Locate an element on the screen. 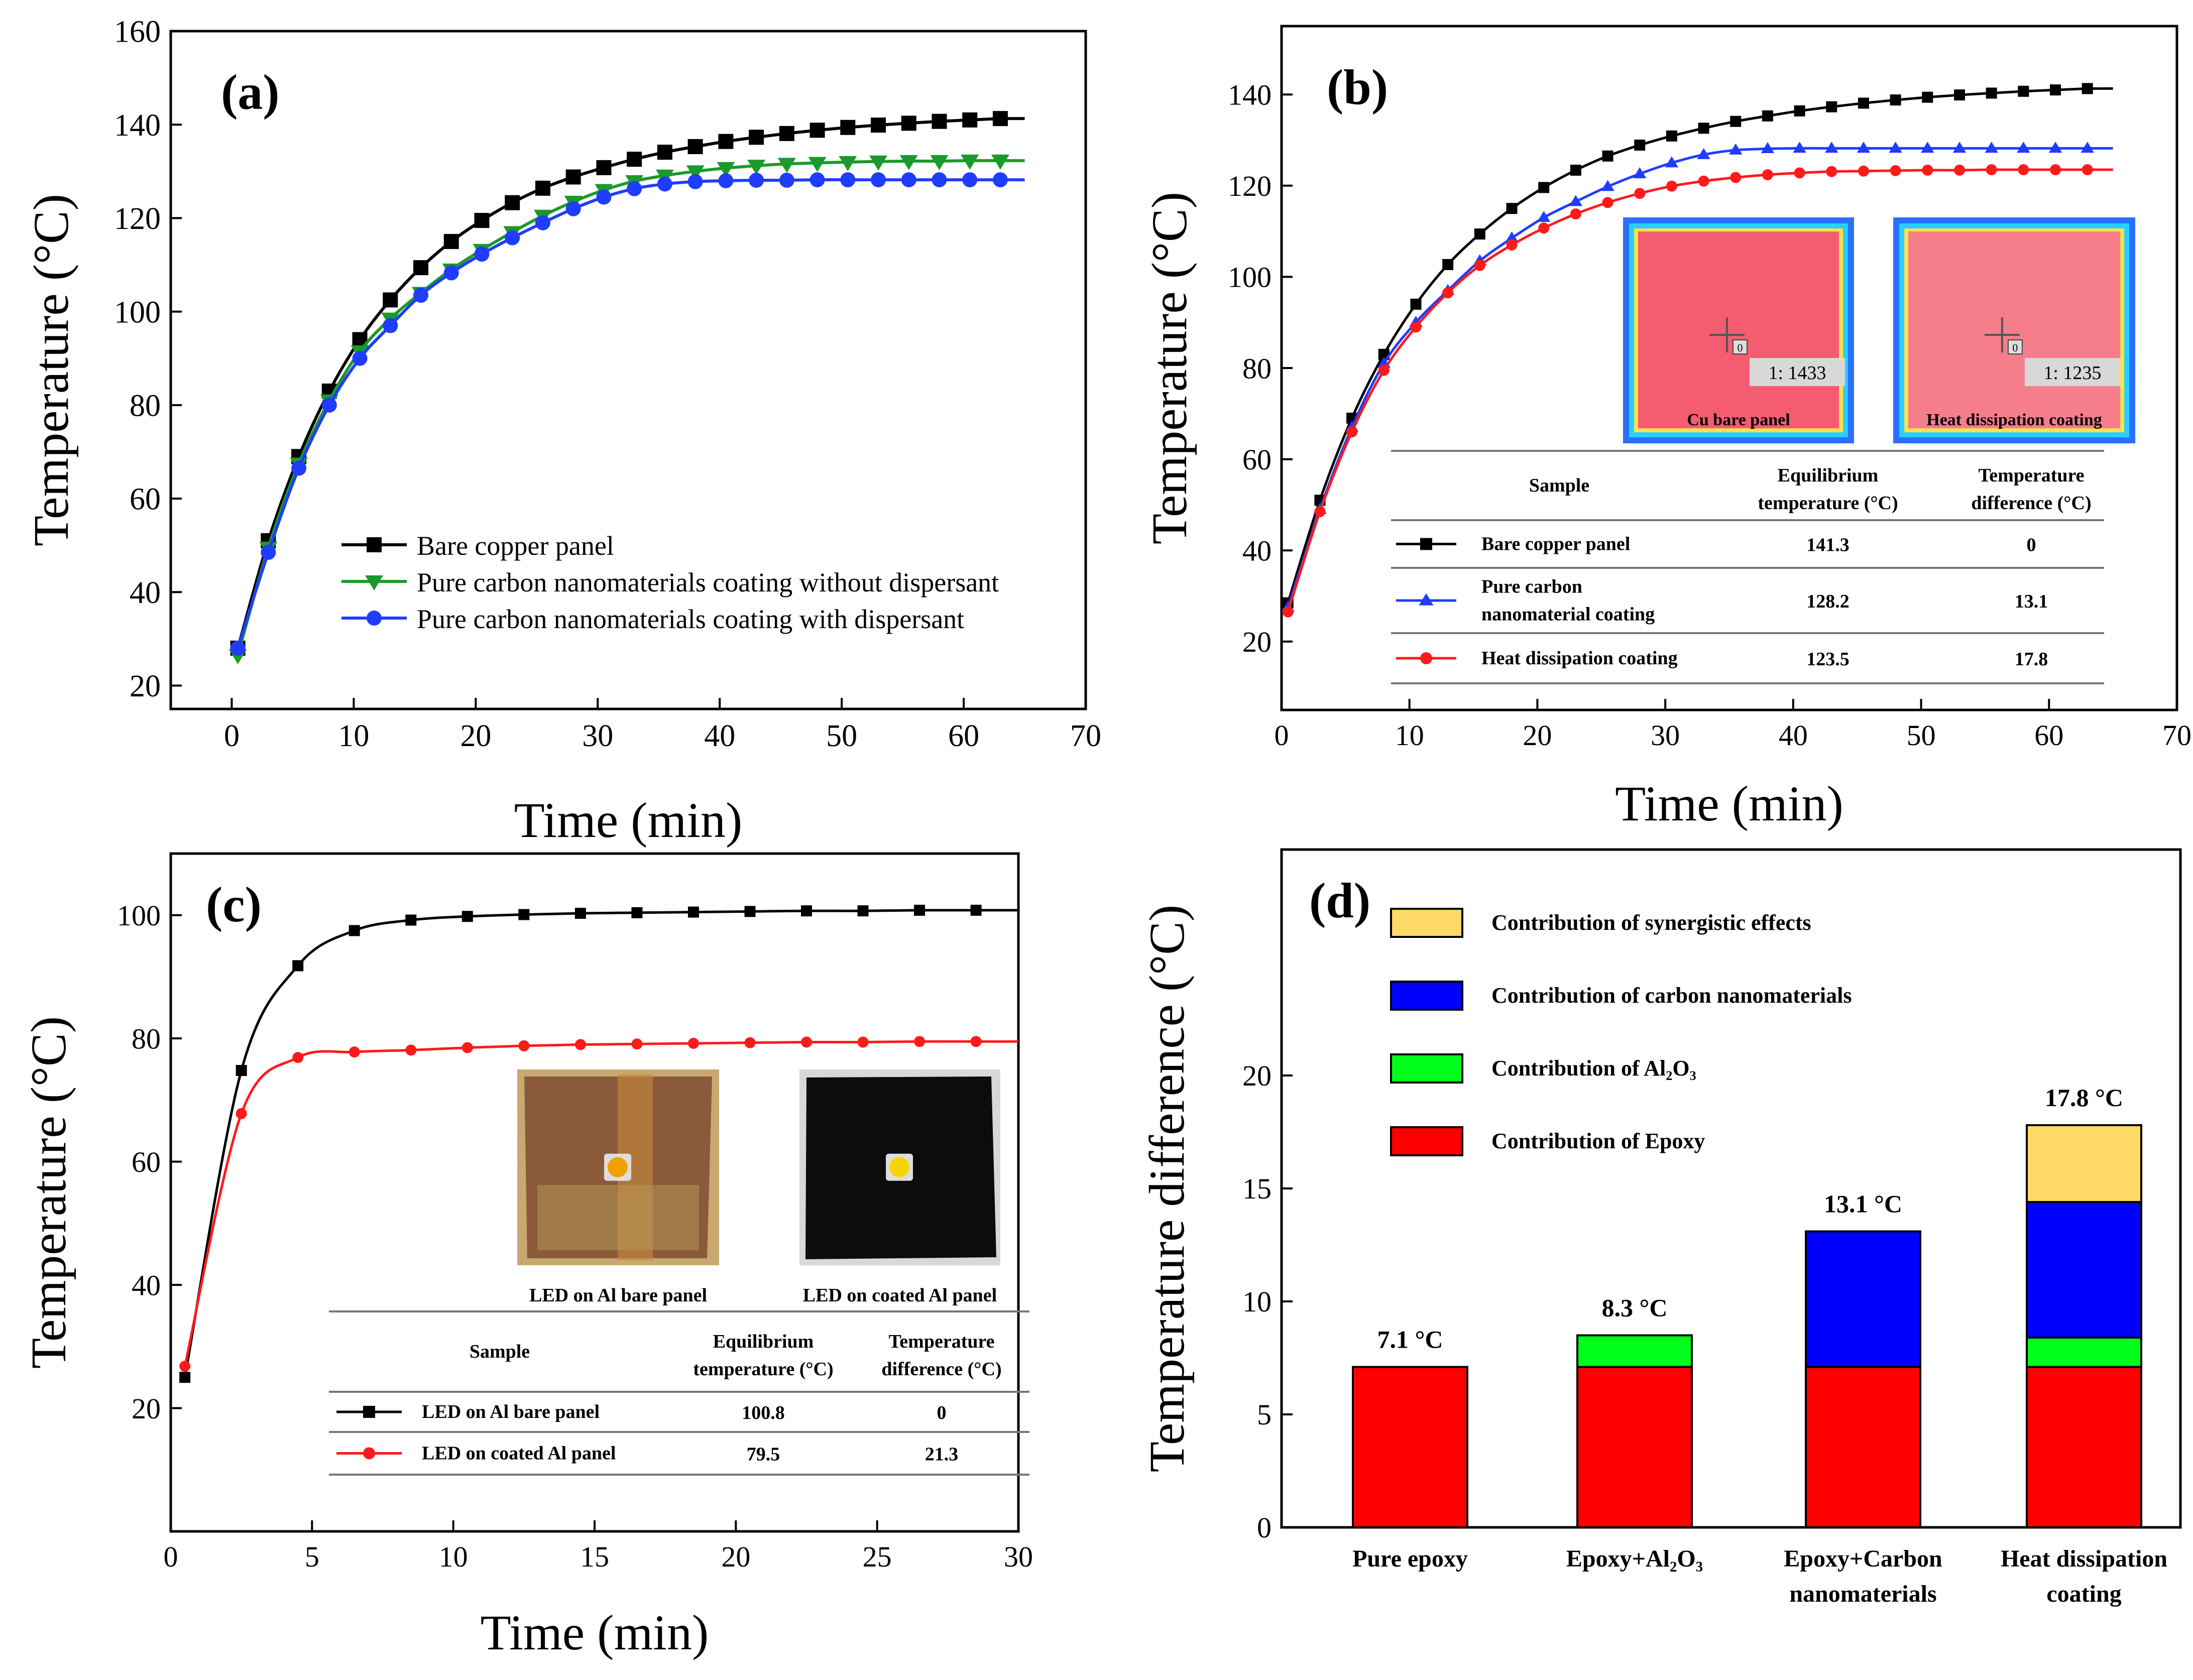 Image resolution: width=2193 pixels, height=1680 pixels. thermal-panel is located at coordinates (2014, 329).